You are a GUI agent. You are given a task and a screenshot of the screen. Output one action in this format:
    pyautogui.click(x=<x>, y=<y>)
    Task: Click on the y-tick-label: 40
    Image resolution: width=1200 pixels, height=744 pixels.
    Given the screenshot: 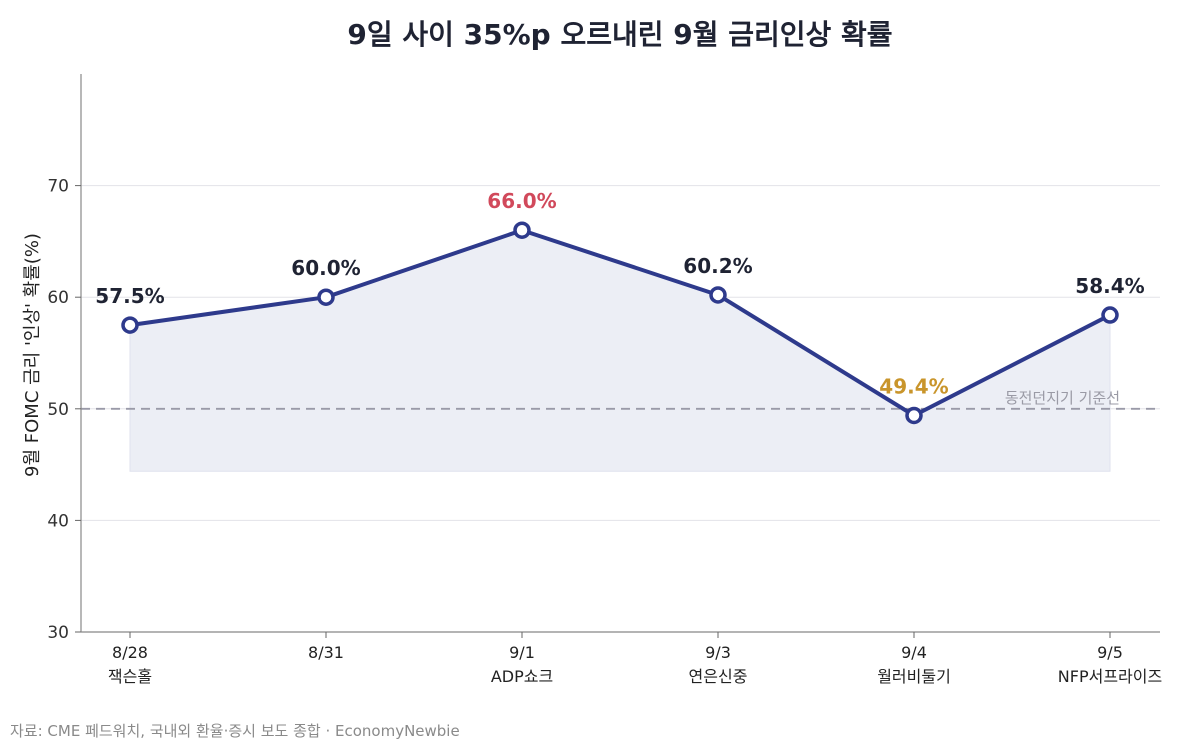 What is the action you would take?
    pyautogui.click(x=58, y=521)
    